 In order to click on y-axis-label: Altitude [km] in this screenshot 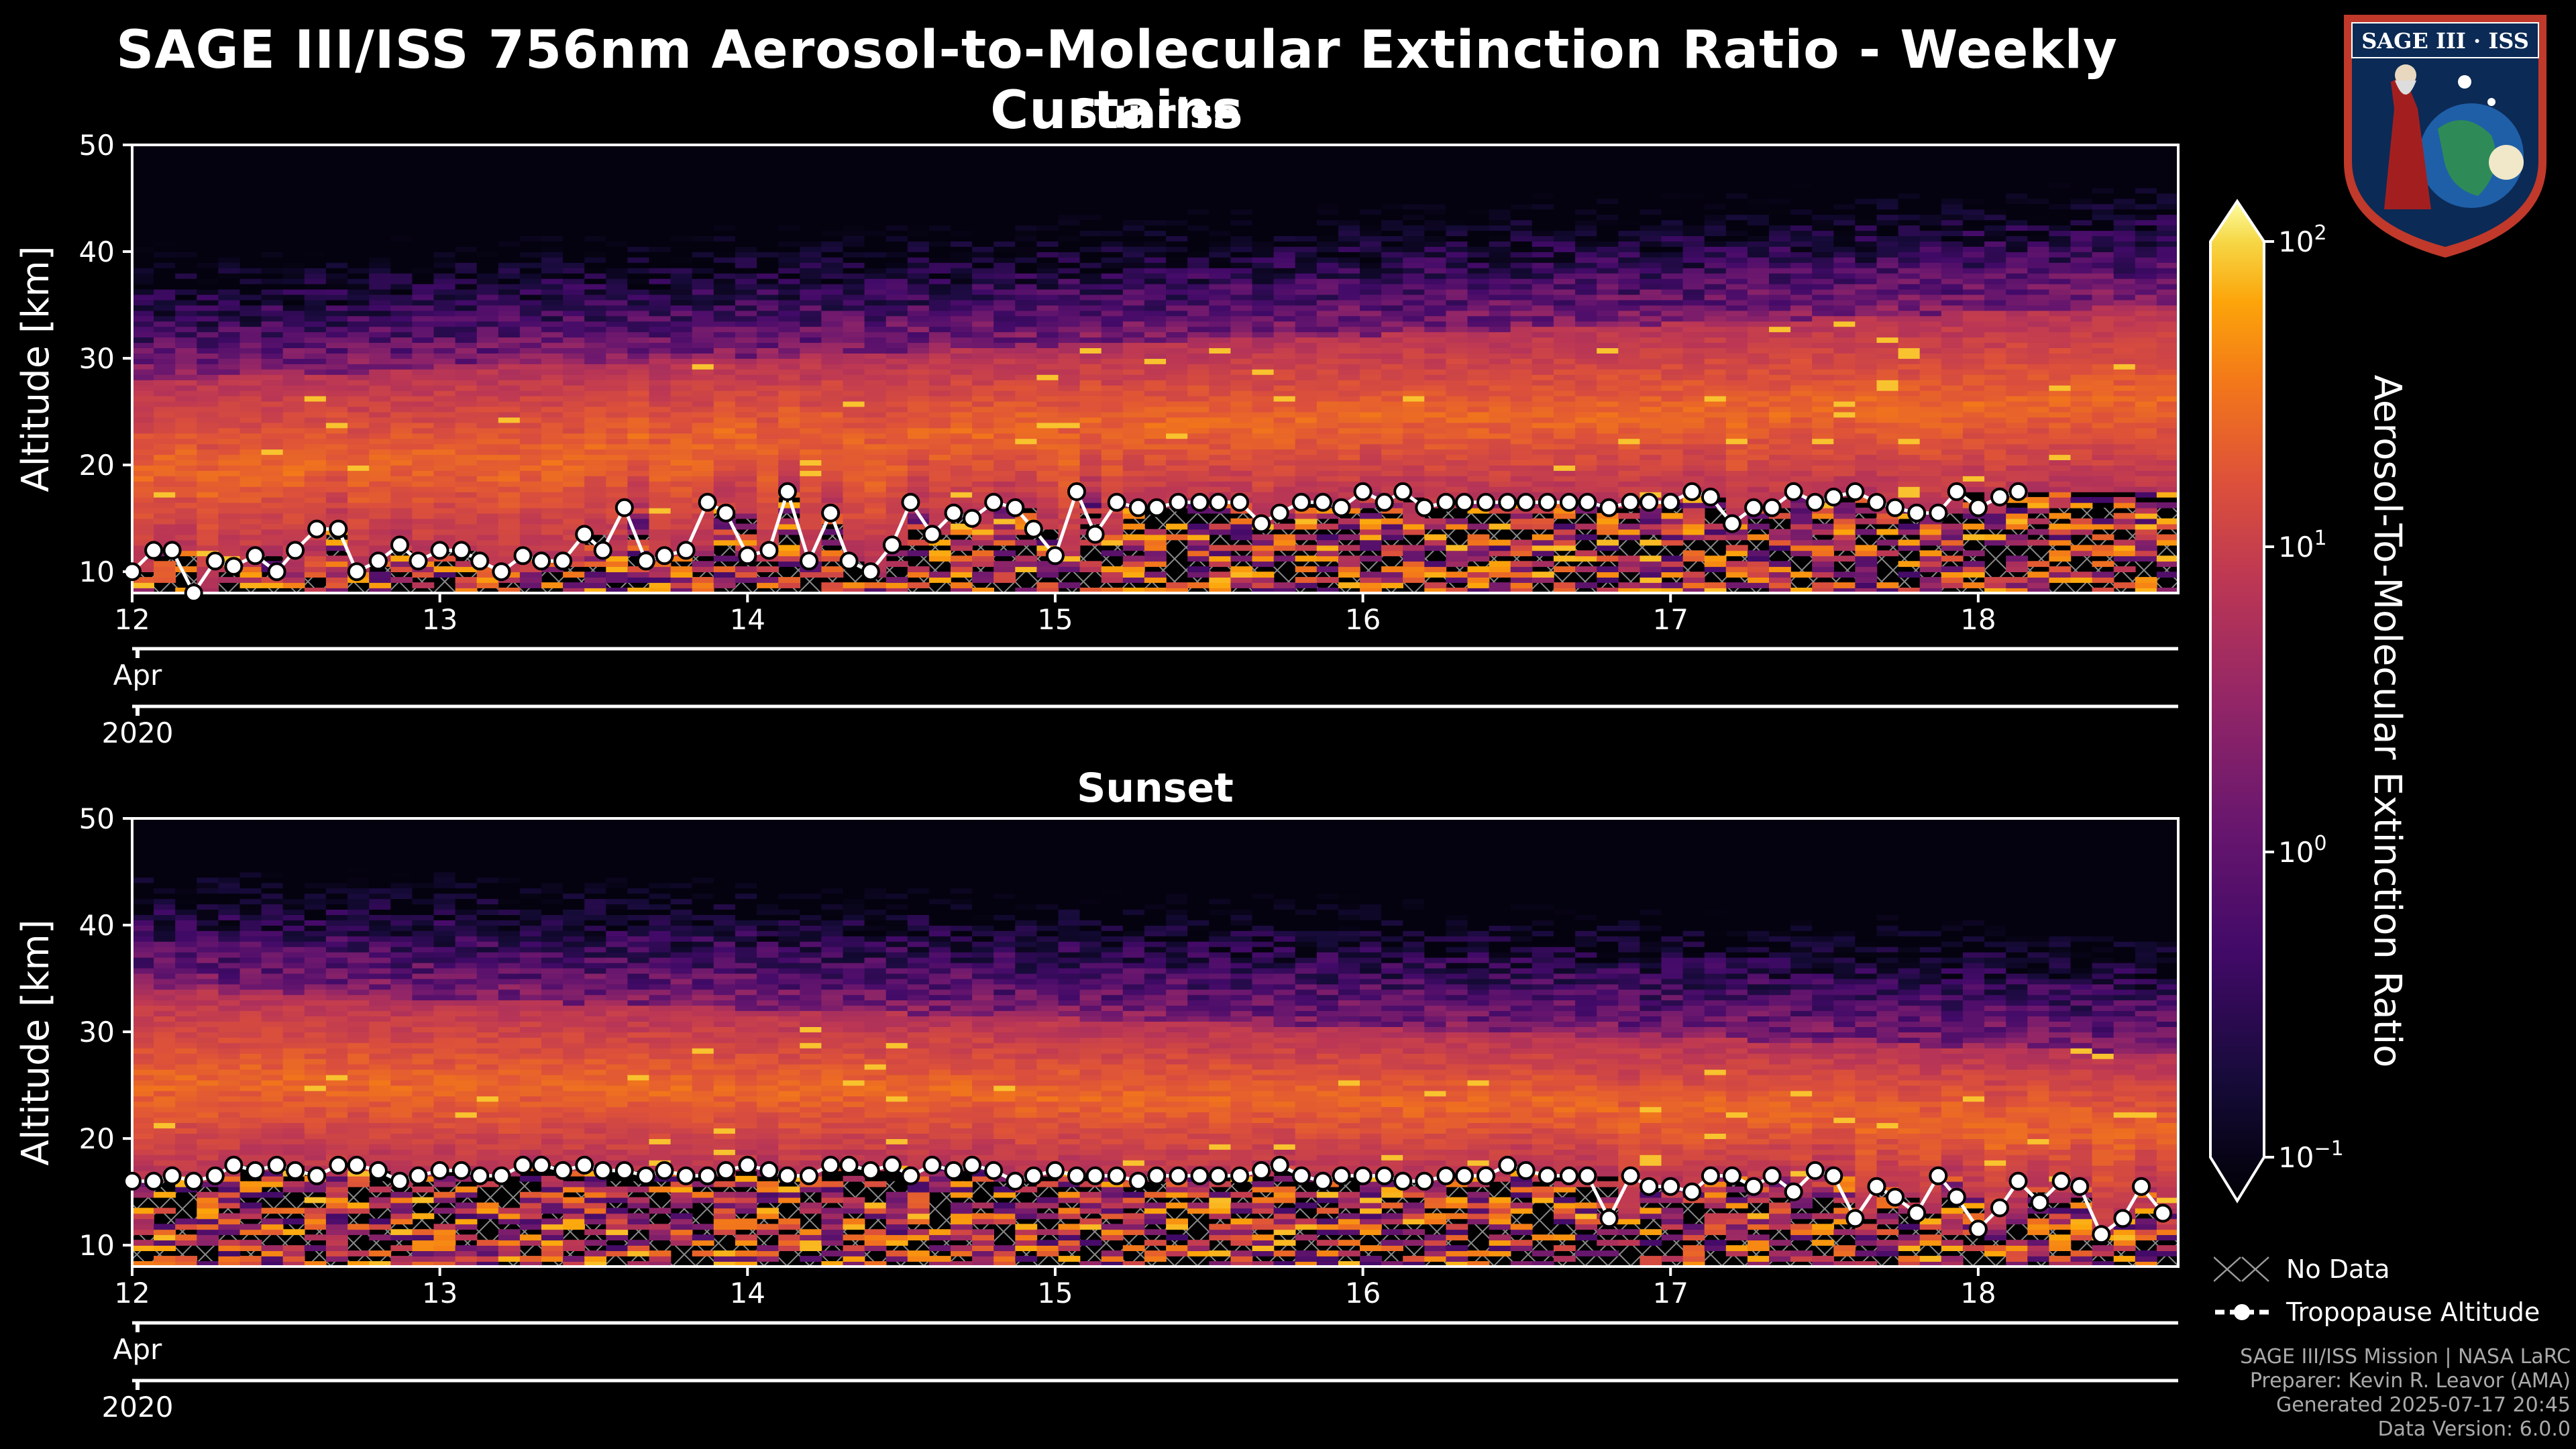, I will do `click(36, 369)`.